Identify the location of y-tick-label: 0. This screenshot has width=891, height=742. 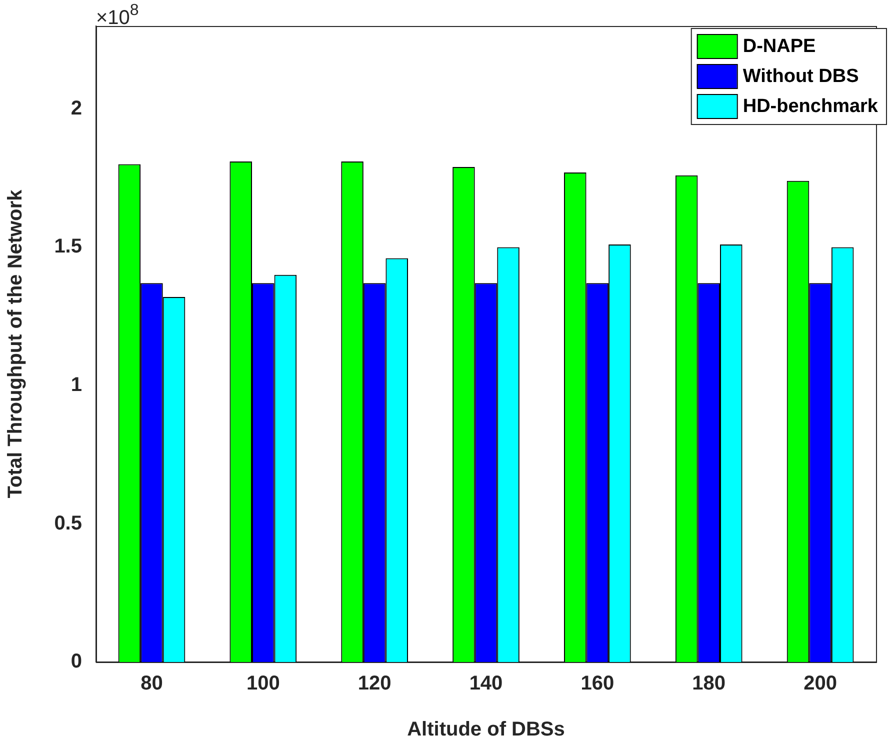
(76, 661).